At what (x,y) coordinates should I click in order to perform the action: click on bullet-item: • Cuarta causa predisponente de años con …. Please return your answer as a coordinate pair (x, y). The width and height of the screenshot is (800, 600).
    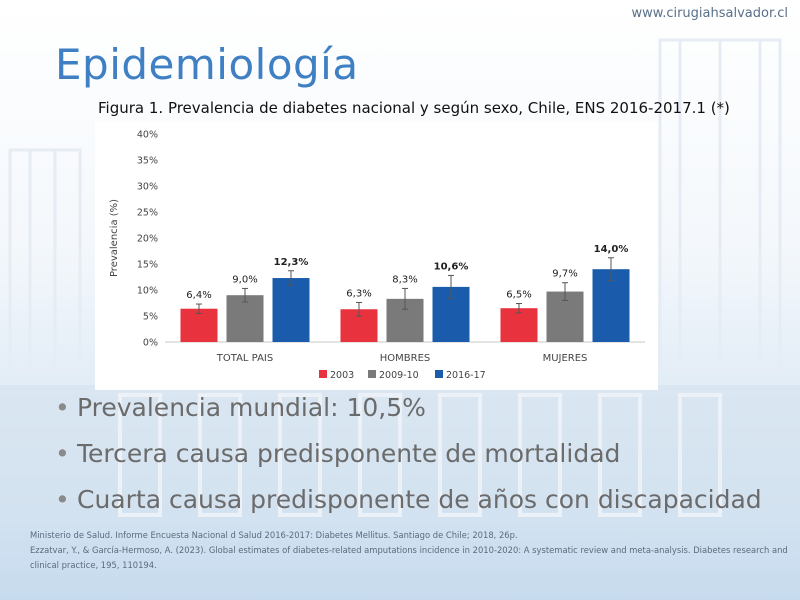
    Looking at the image, I should click on (408, 505).